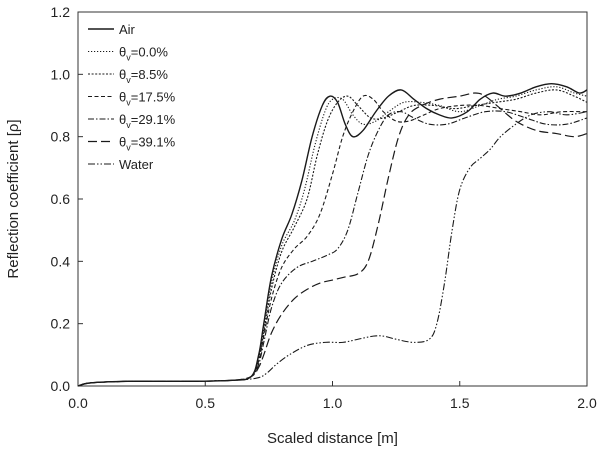 The image size is (600, 450). Describe the element at coordinates (13, 198) in the screenshot. I see `y-axis-title: Reflection coefficient [ρ]` at that location.